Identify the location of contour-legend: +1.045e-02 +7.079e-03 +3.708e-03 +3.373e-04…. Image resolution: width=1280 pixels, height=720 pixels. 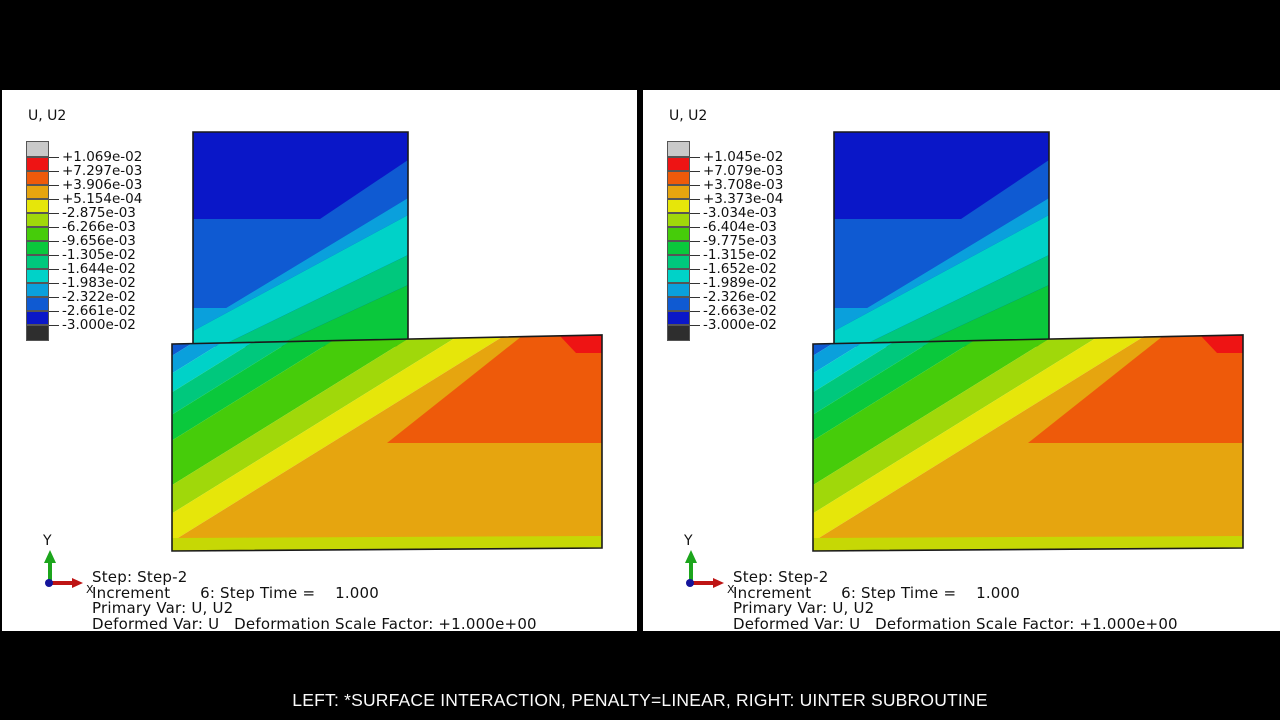
(747, 243).